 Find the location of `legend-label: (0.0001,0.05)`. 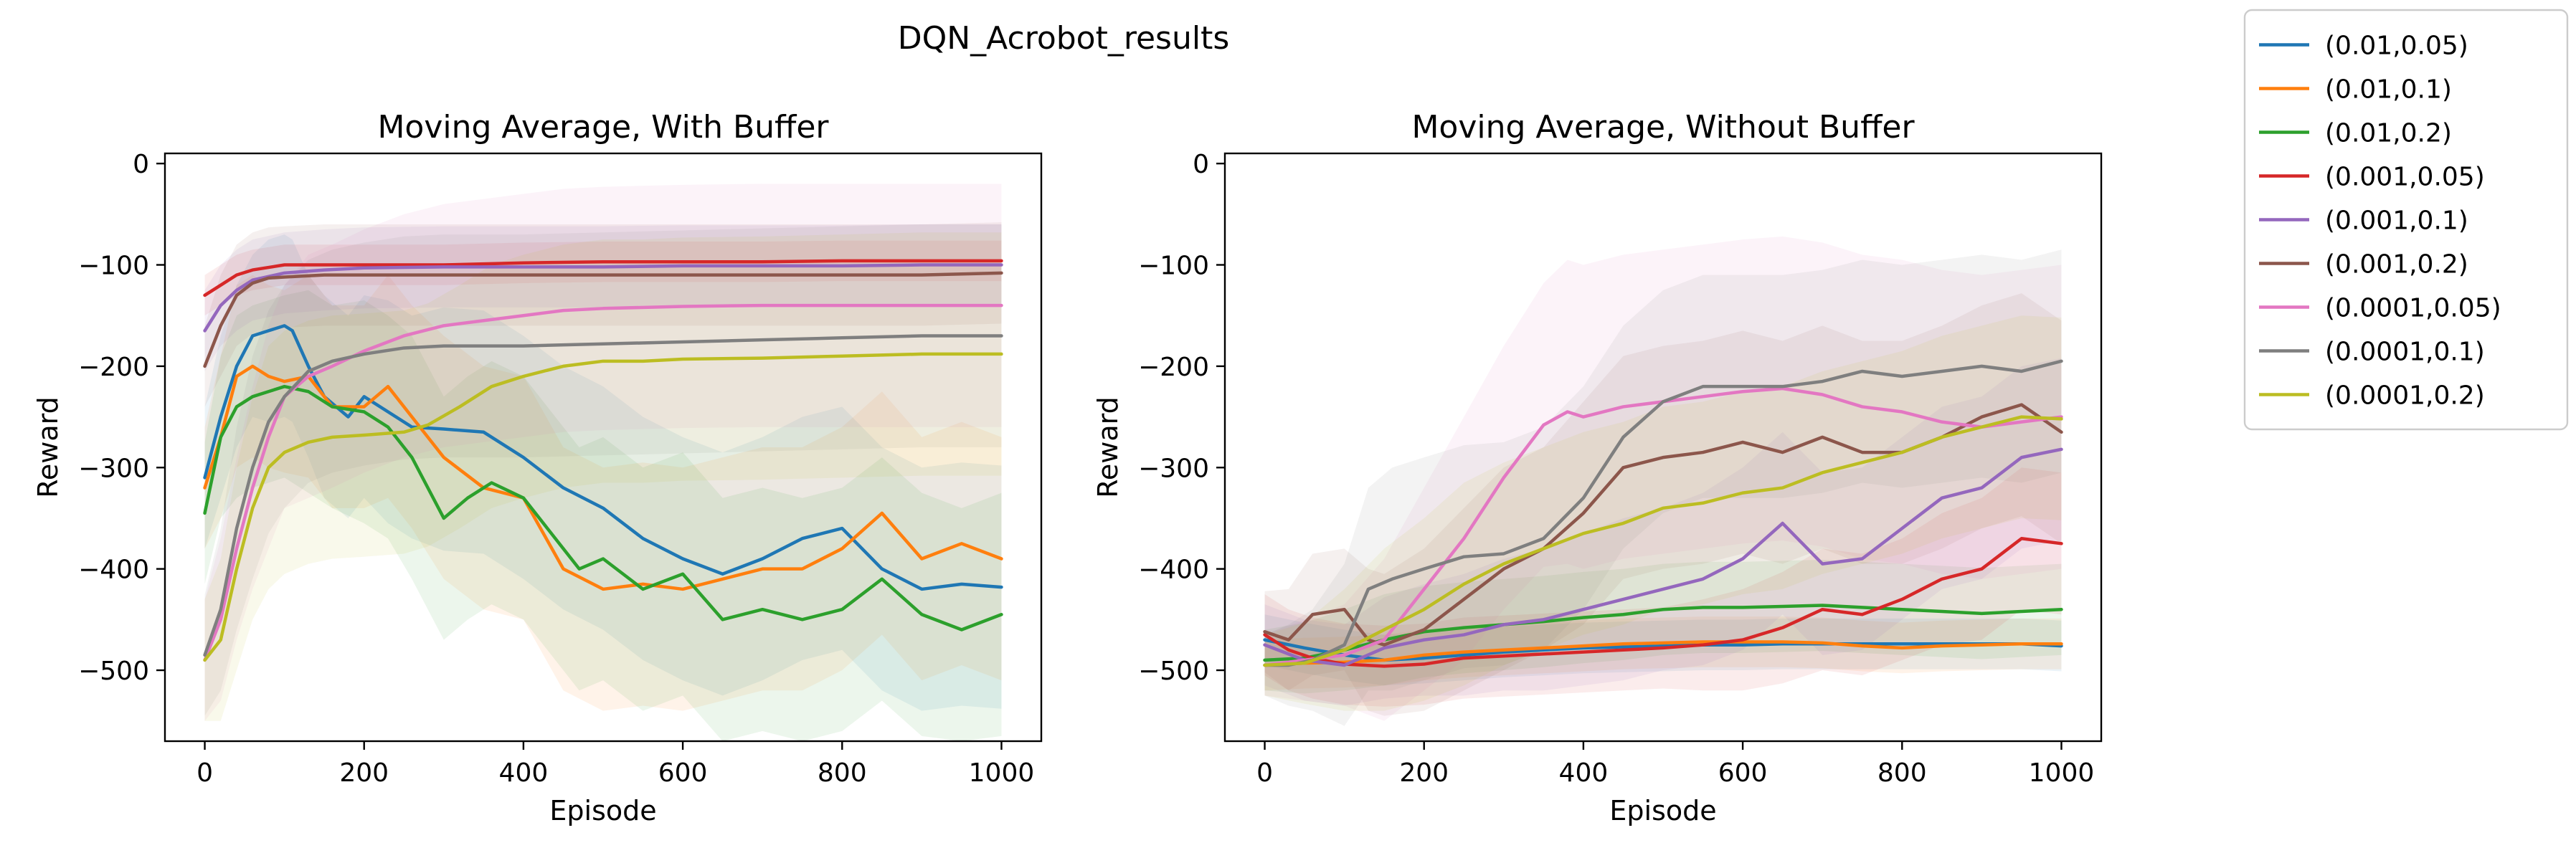

legend-label: (0.0001,0.05) is located at coordinates (2413, 308).